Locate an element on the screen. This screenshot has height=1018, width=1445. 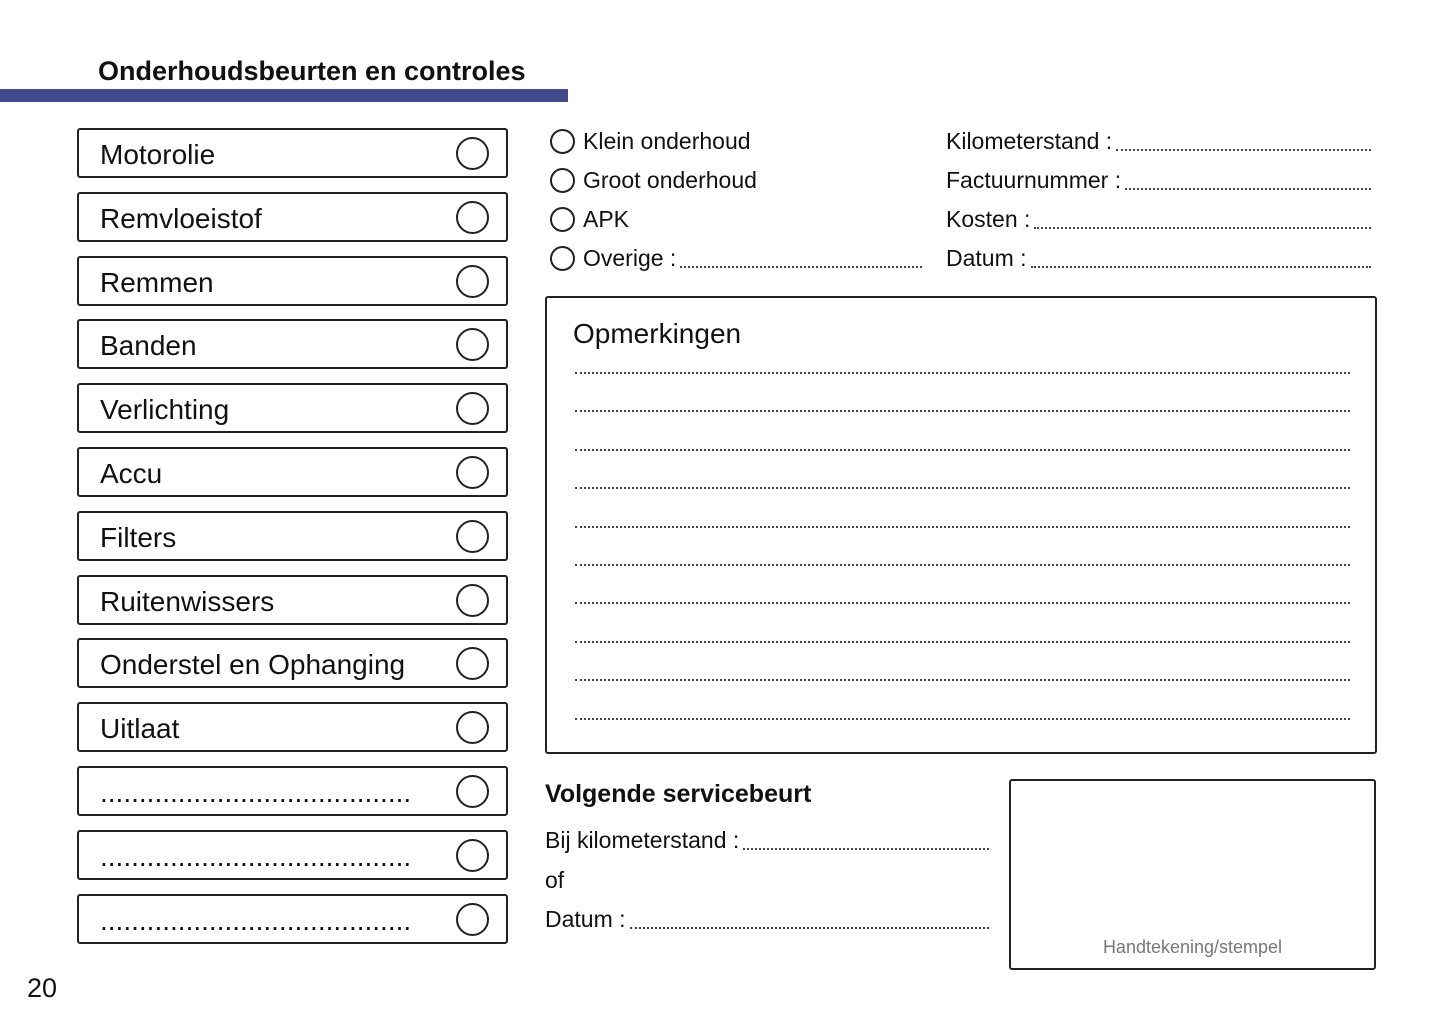
checklist-item-label: Remvloeistof is located at coordinates (181, 218).